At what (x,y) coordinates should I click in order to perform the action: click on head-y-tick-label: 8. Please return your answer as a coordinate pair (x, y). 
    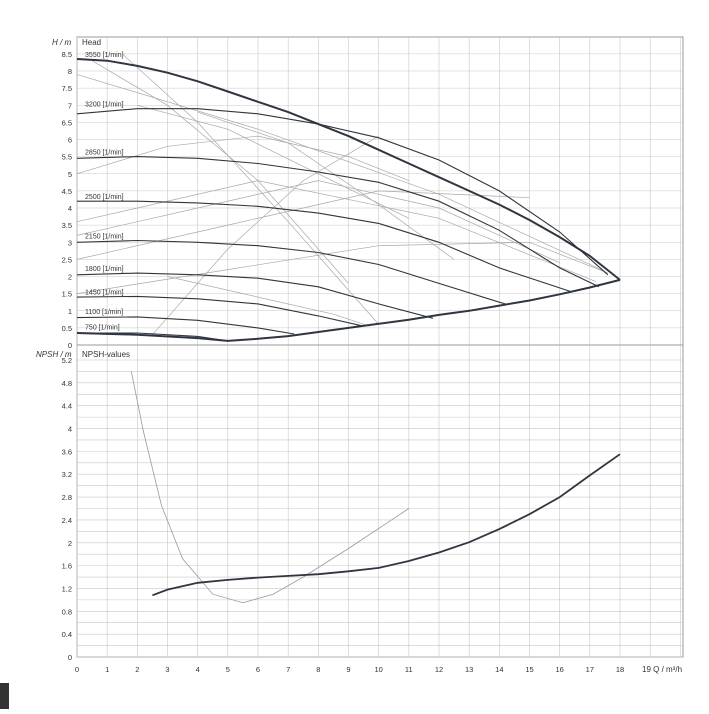
    Looking at the image, I should click on (70, 71).